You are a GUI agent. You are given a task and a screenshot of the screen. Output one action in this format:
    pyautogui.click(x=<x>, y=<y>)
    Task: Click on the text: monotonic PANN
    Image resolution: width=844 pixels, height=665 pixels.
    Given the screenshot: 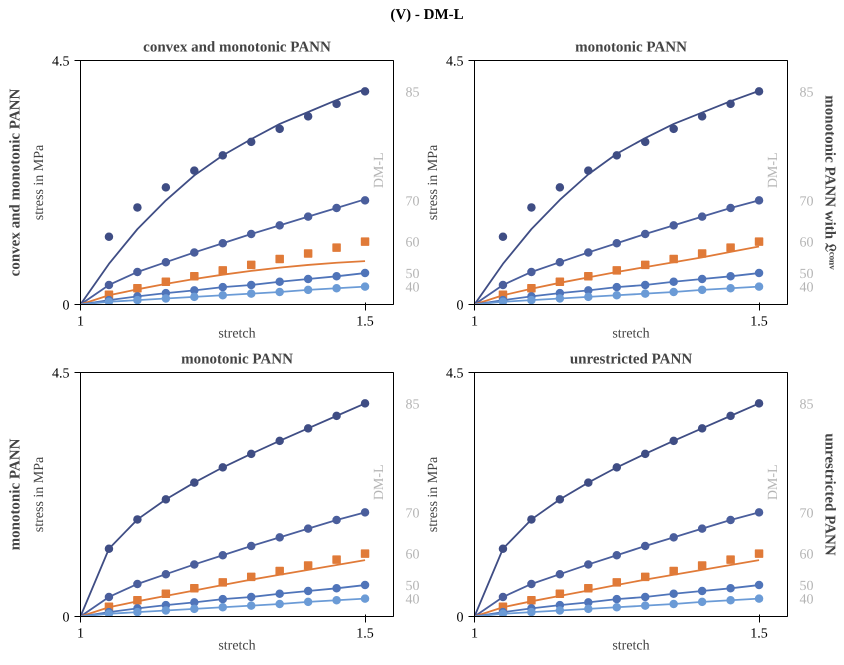 What is the action you would take?
    pyautogui.click(x=16, y=494)
    